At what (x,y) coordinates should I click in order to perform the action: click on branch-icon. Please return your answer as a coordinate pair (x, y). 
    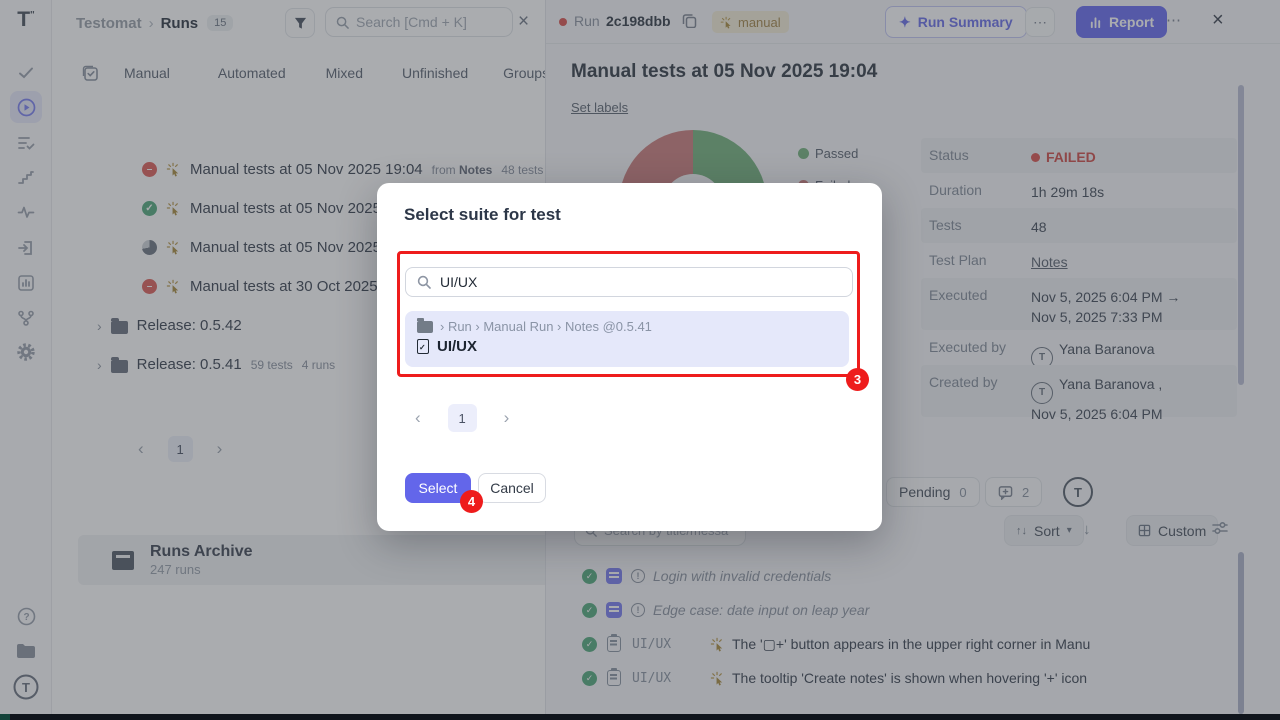
    Looking at the image, I should click on (26, 318).